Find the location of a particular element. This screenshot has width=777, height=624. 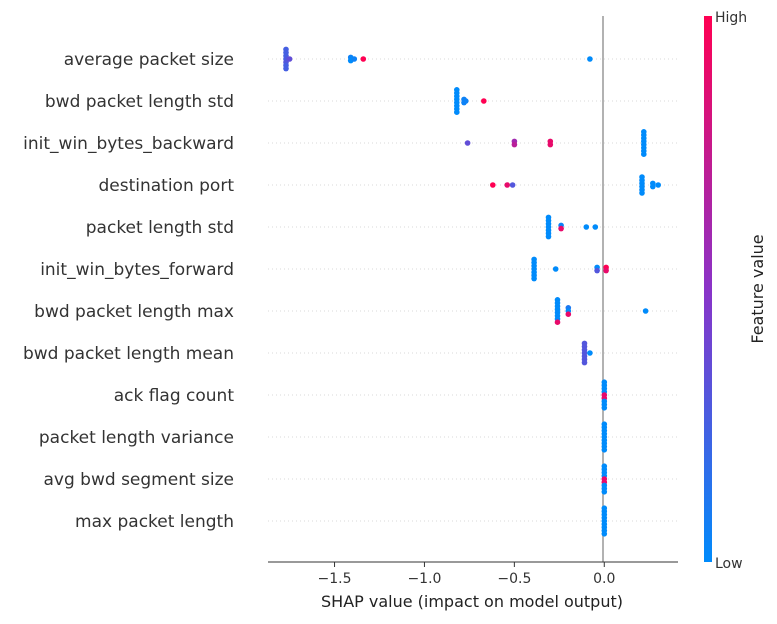

feature-label: bwd packet length mean is located at coordinates (128, 354).